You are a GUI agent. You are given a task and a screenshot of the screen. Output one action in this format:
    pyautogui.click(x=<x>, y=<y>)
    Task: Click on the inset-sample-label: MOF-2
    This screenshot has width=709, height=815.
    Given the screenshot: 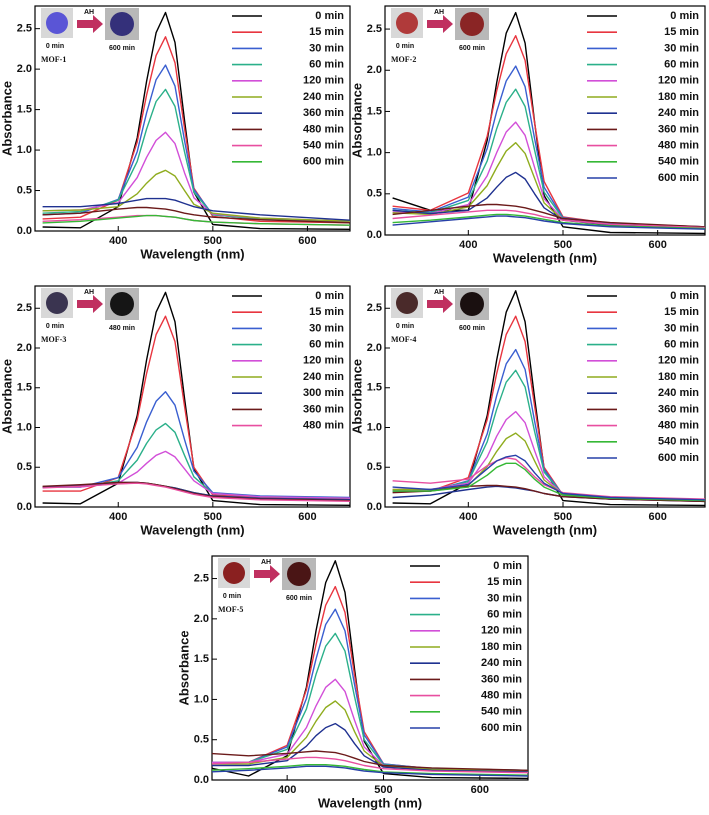 What is the action you would take?
    pyautogui.click(x=403, y=59)
    